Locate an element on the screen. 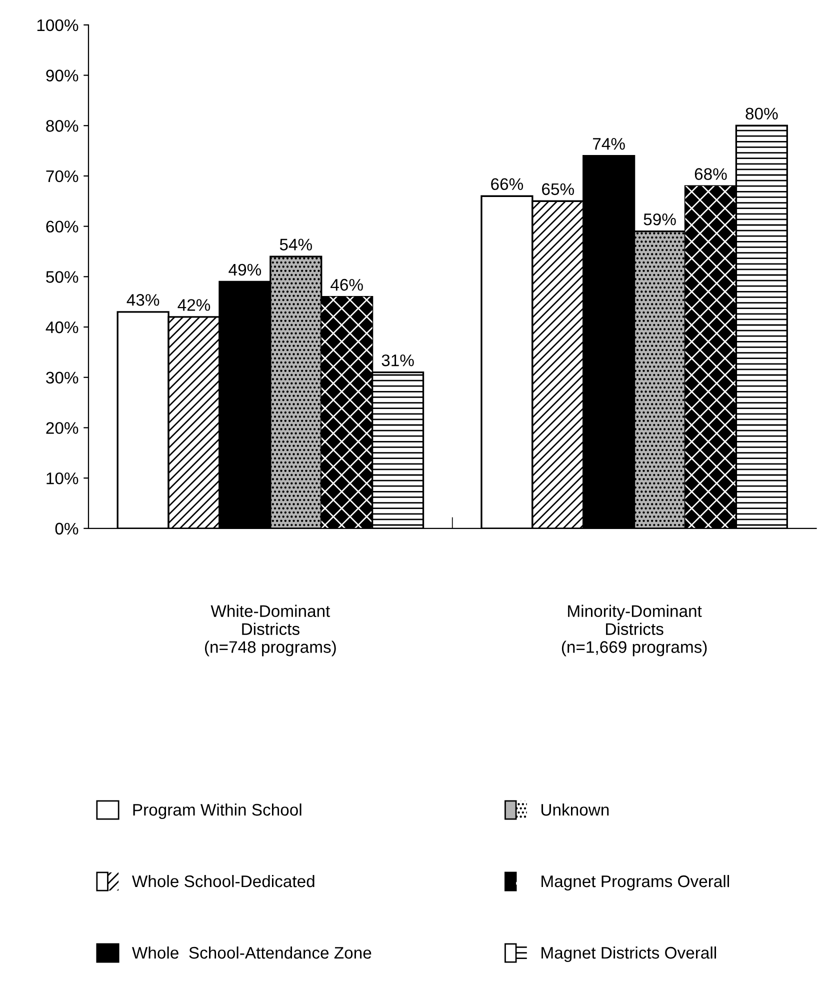  data-label: 65% is located at coordinates (558, 189).